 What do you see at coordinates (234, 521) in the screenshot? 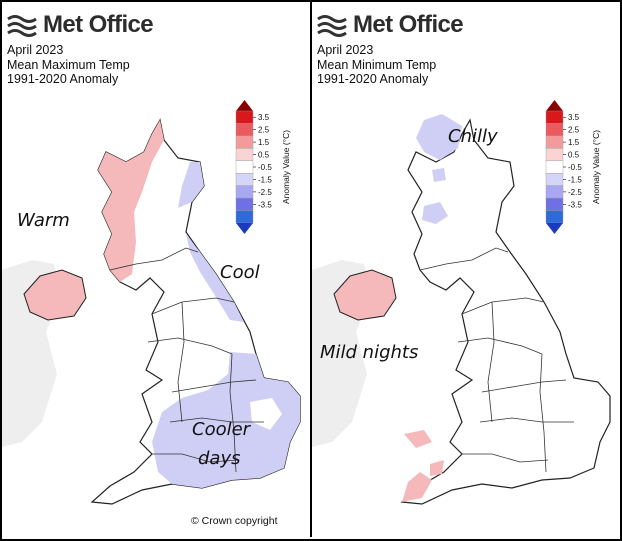
I see `copyright-notice: © Crown copyright` at bounding box center [234, 521].